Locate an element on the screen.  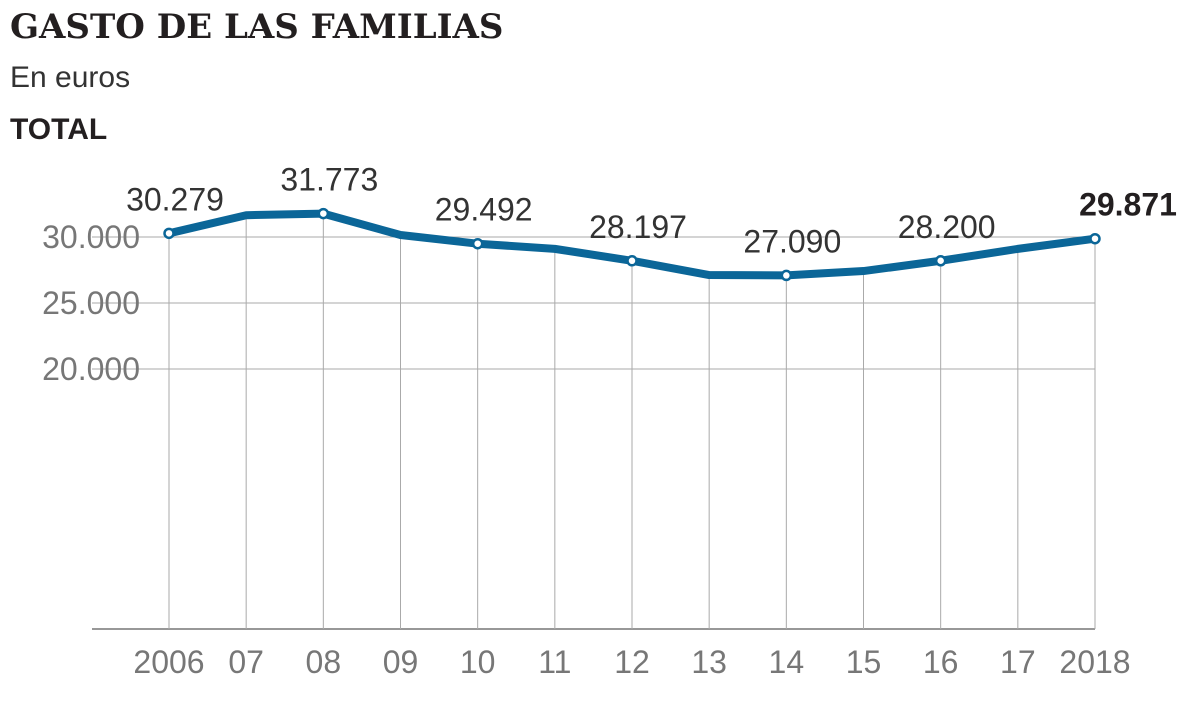
data-label: 31.773 is located at coordinates (329, 180).